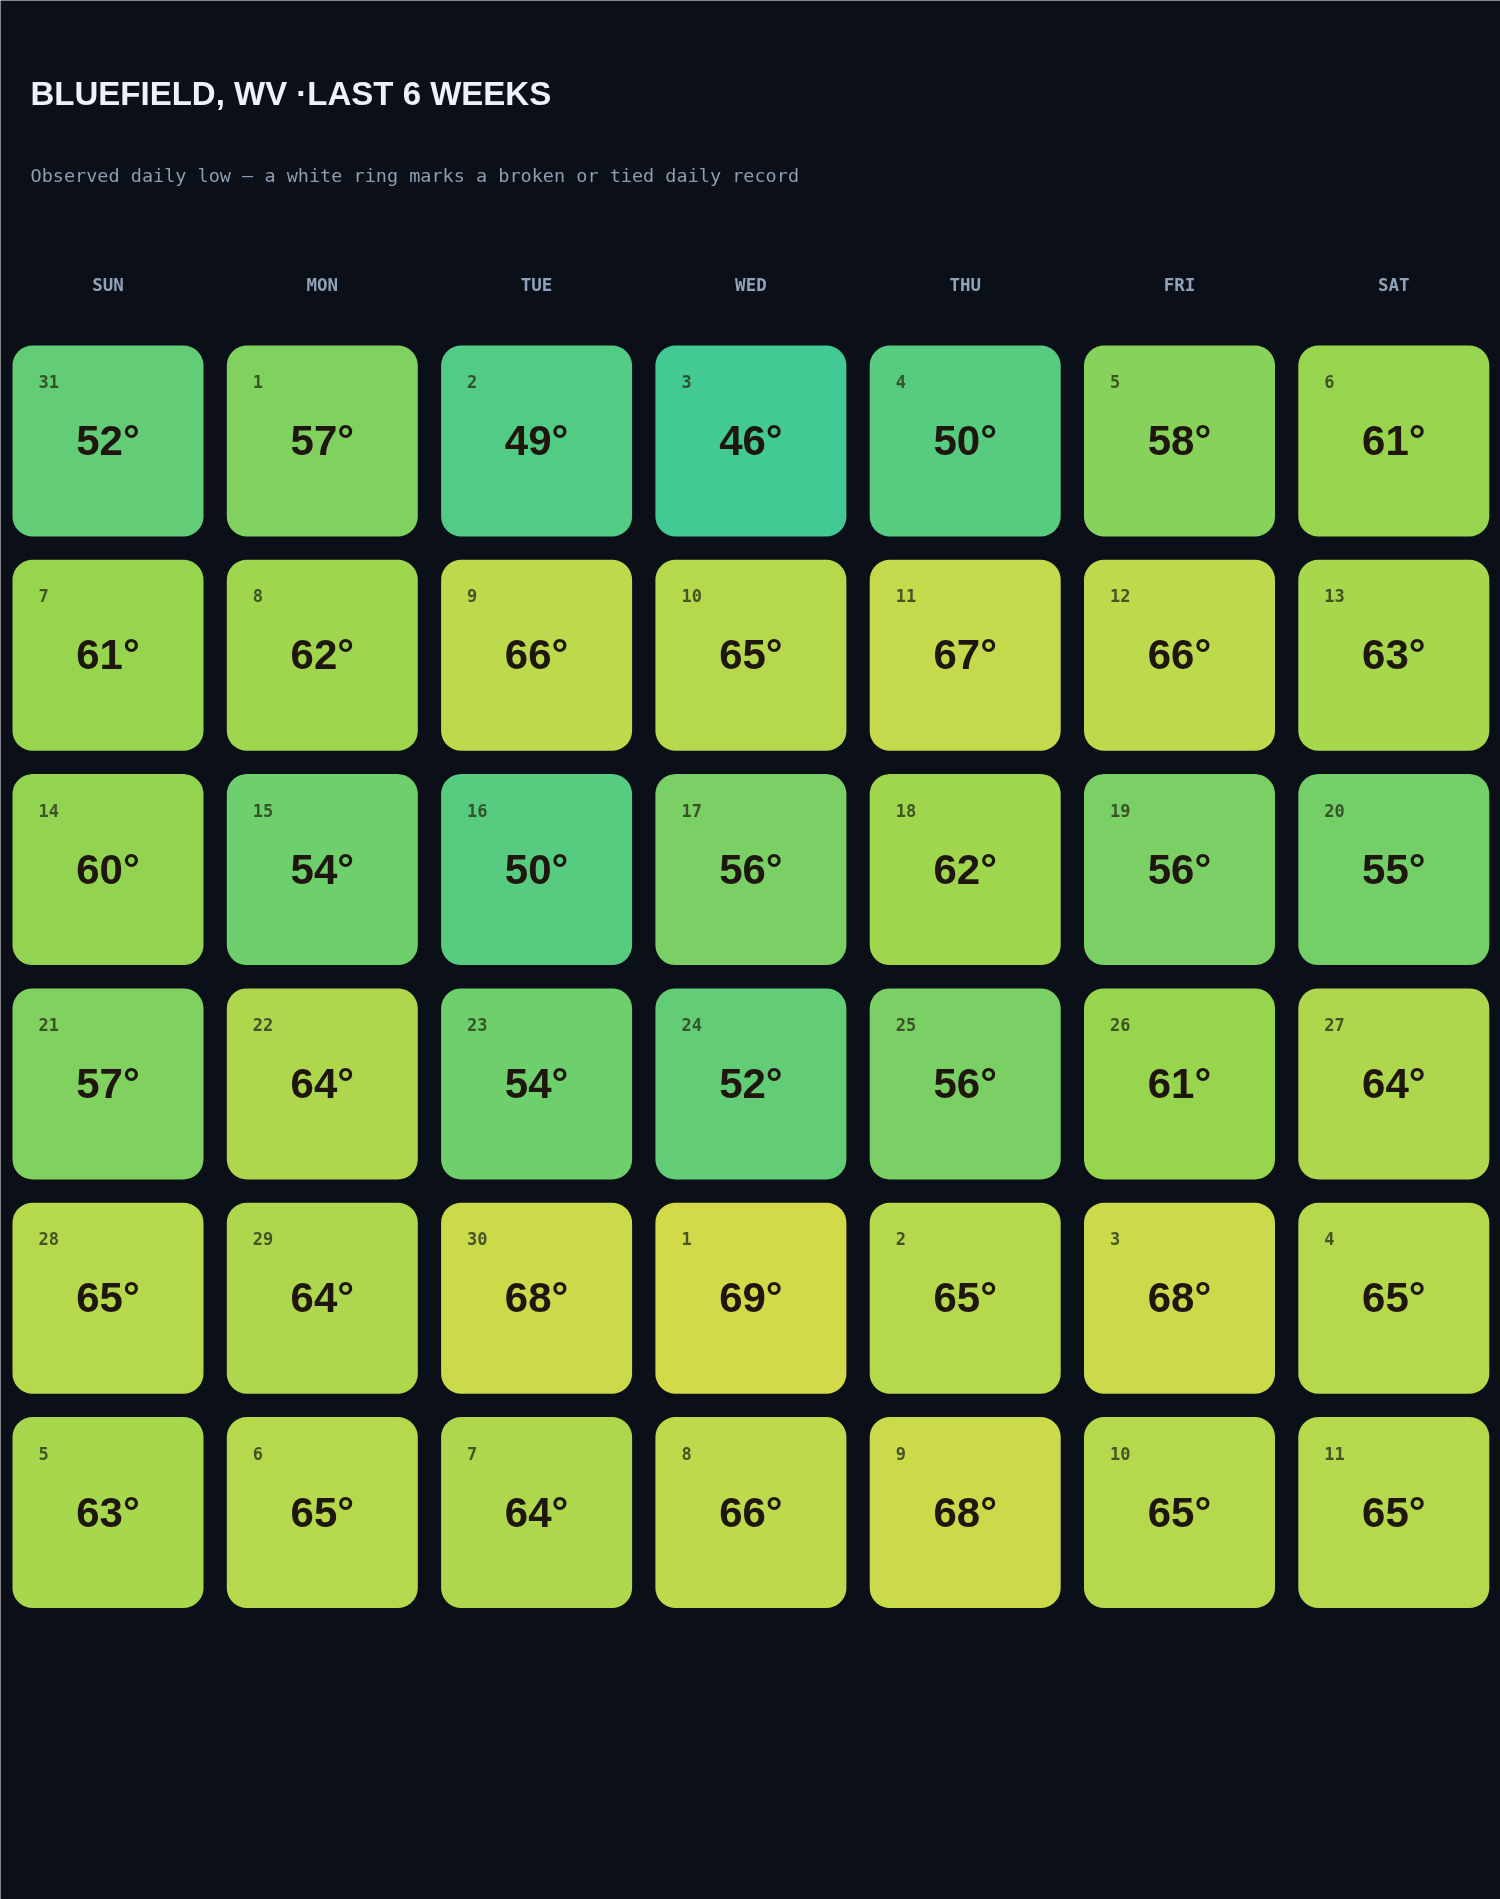 The image size is (1500, 1899). What do you see at coordinates (48, 1024) in the screenshot?
I see `annotation: 21` at bounding box center [48, 1024].